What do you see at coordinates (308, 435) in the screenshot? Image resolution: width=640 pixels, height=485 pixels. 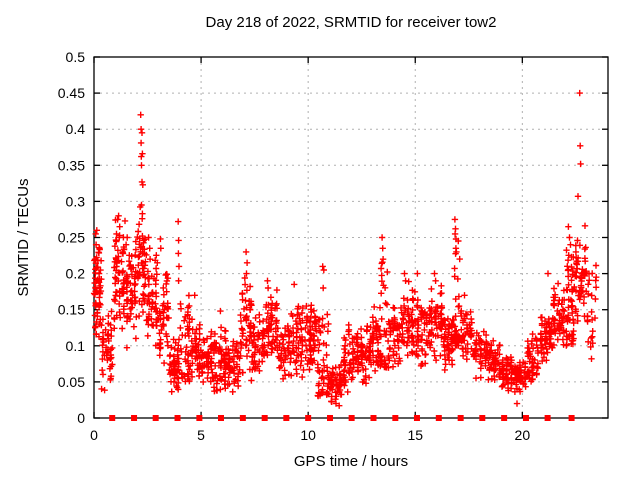 I see `x-tick-label: 10` at bounding box center [308, 435].